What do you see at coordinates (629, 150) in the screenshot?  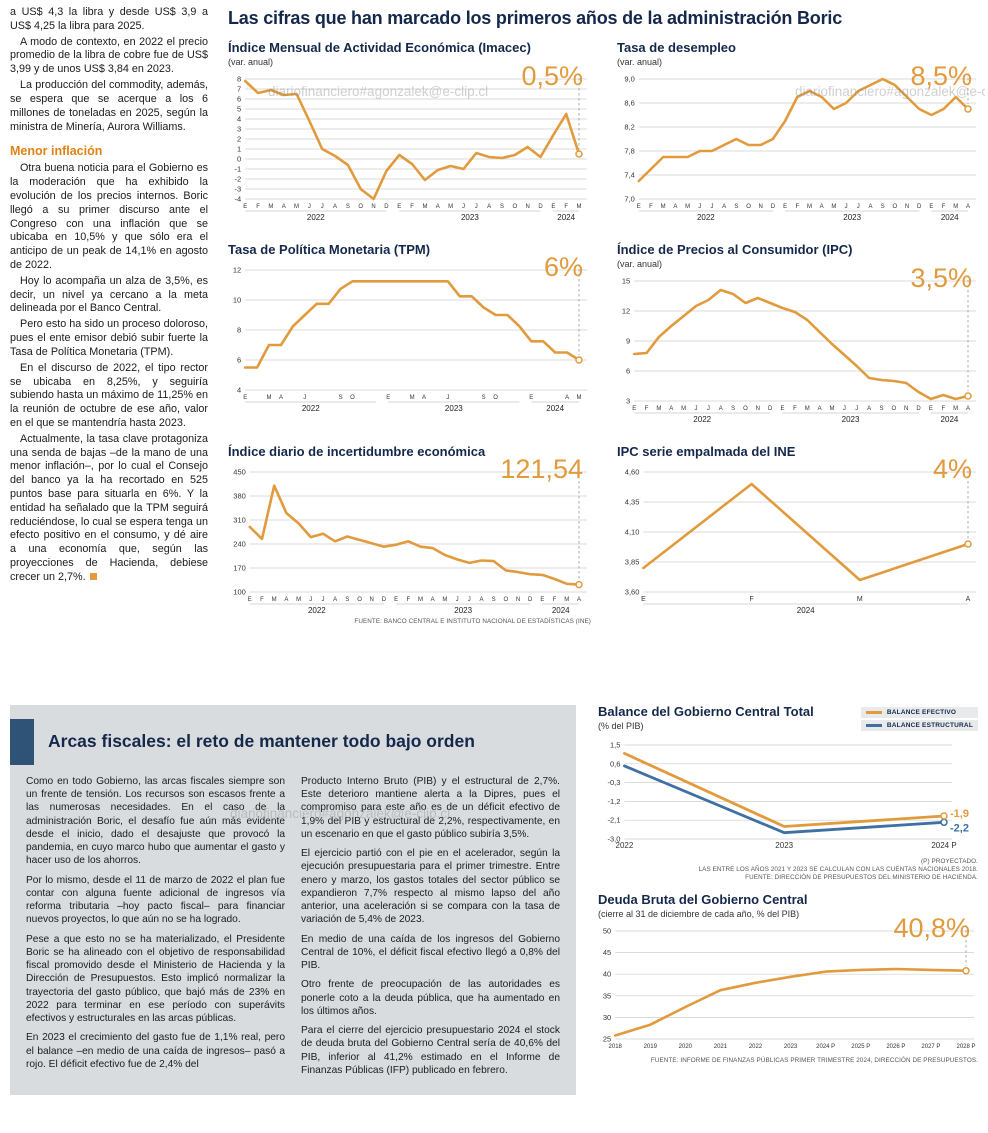 I see `svg-text: 7,8` at bounding box center [629, 150].